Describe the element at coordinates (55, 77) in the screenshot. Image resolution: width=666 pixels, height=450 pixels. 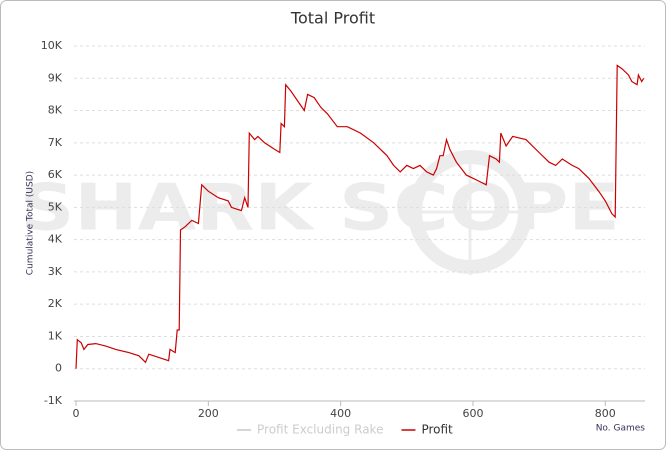
I see `y-tick-label: 9K` at that location.